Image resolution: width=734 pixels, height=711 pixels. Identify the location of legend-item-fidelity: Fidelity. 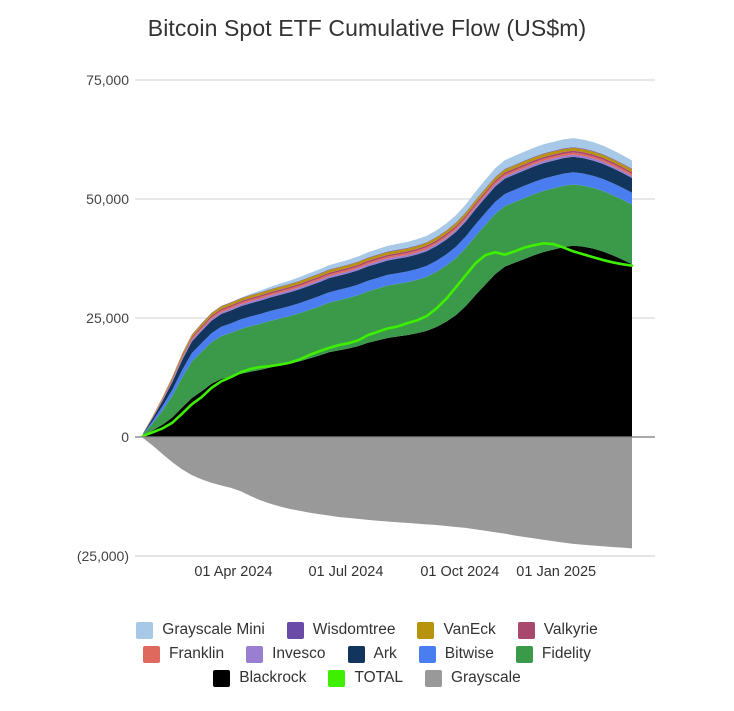
(553, 654).